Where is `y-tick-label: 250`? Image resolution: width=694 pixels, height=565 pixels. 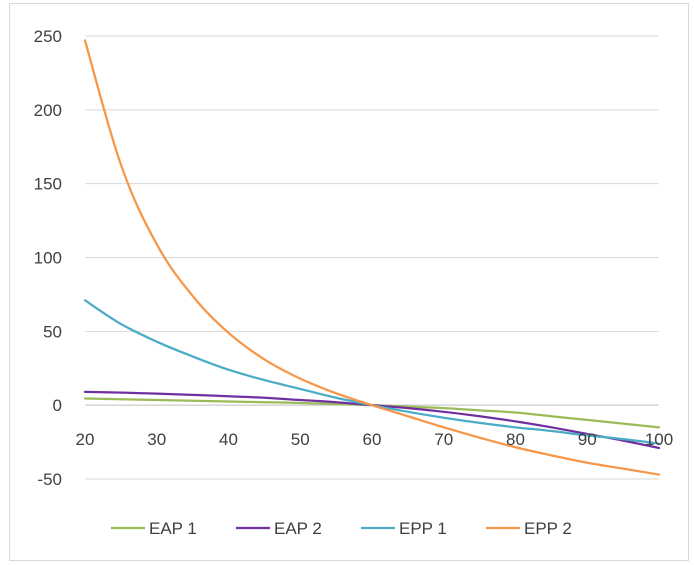 y-tick-label: 250 is located at coordinates (48, 36).